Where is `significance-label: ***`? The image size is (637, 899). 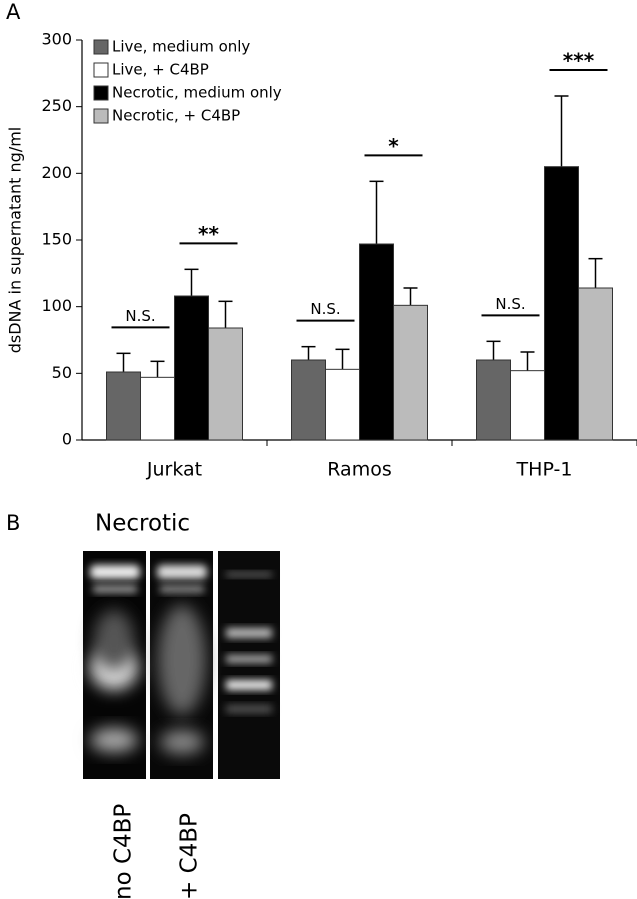
significance-label: *** is located at coordinates (579, 61).